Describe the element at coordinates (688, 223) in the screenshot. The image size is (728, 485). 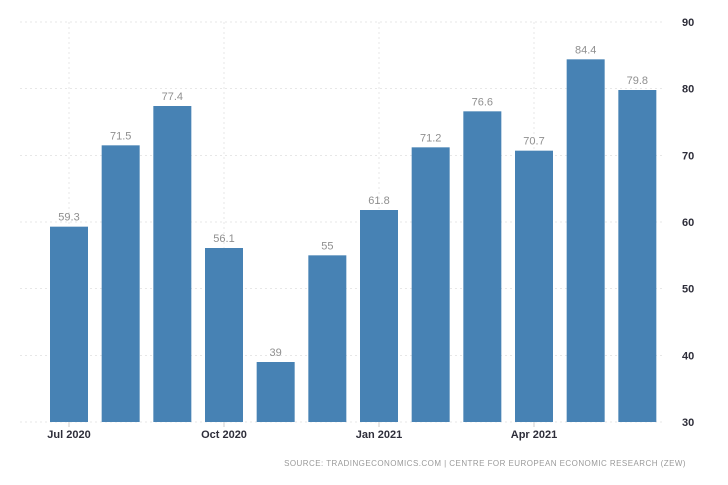
I see `y-axis-tick-label: 60` at that location.